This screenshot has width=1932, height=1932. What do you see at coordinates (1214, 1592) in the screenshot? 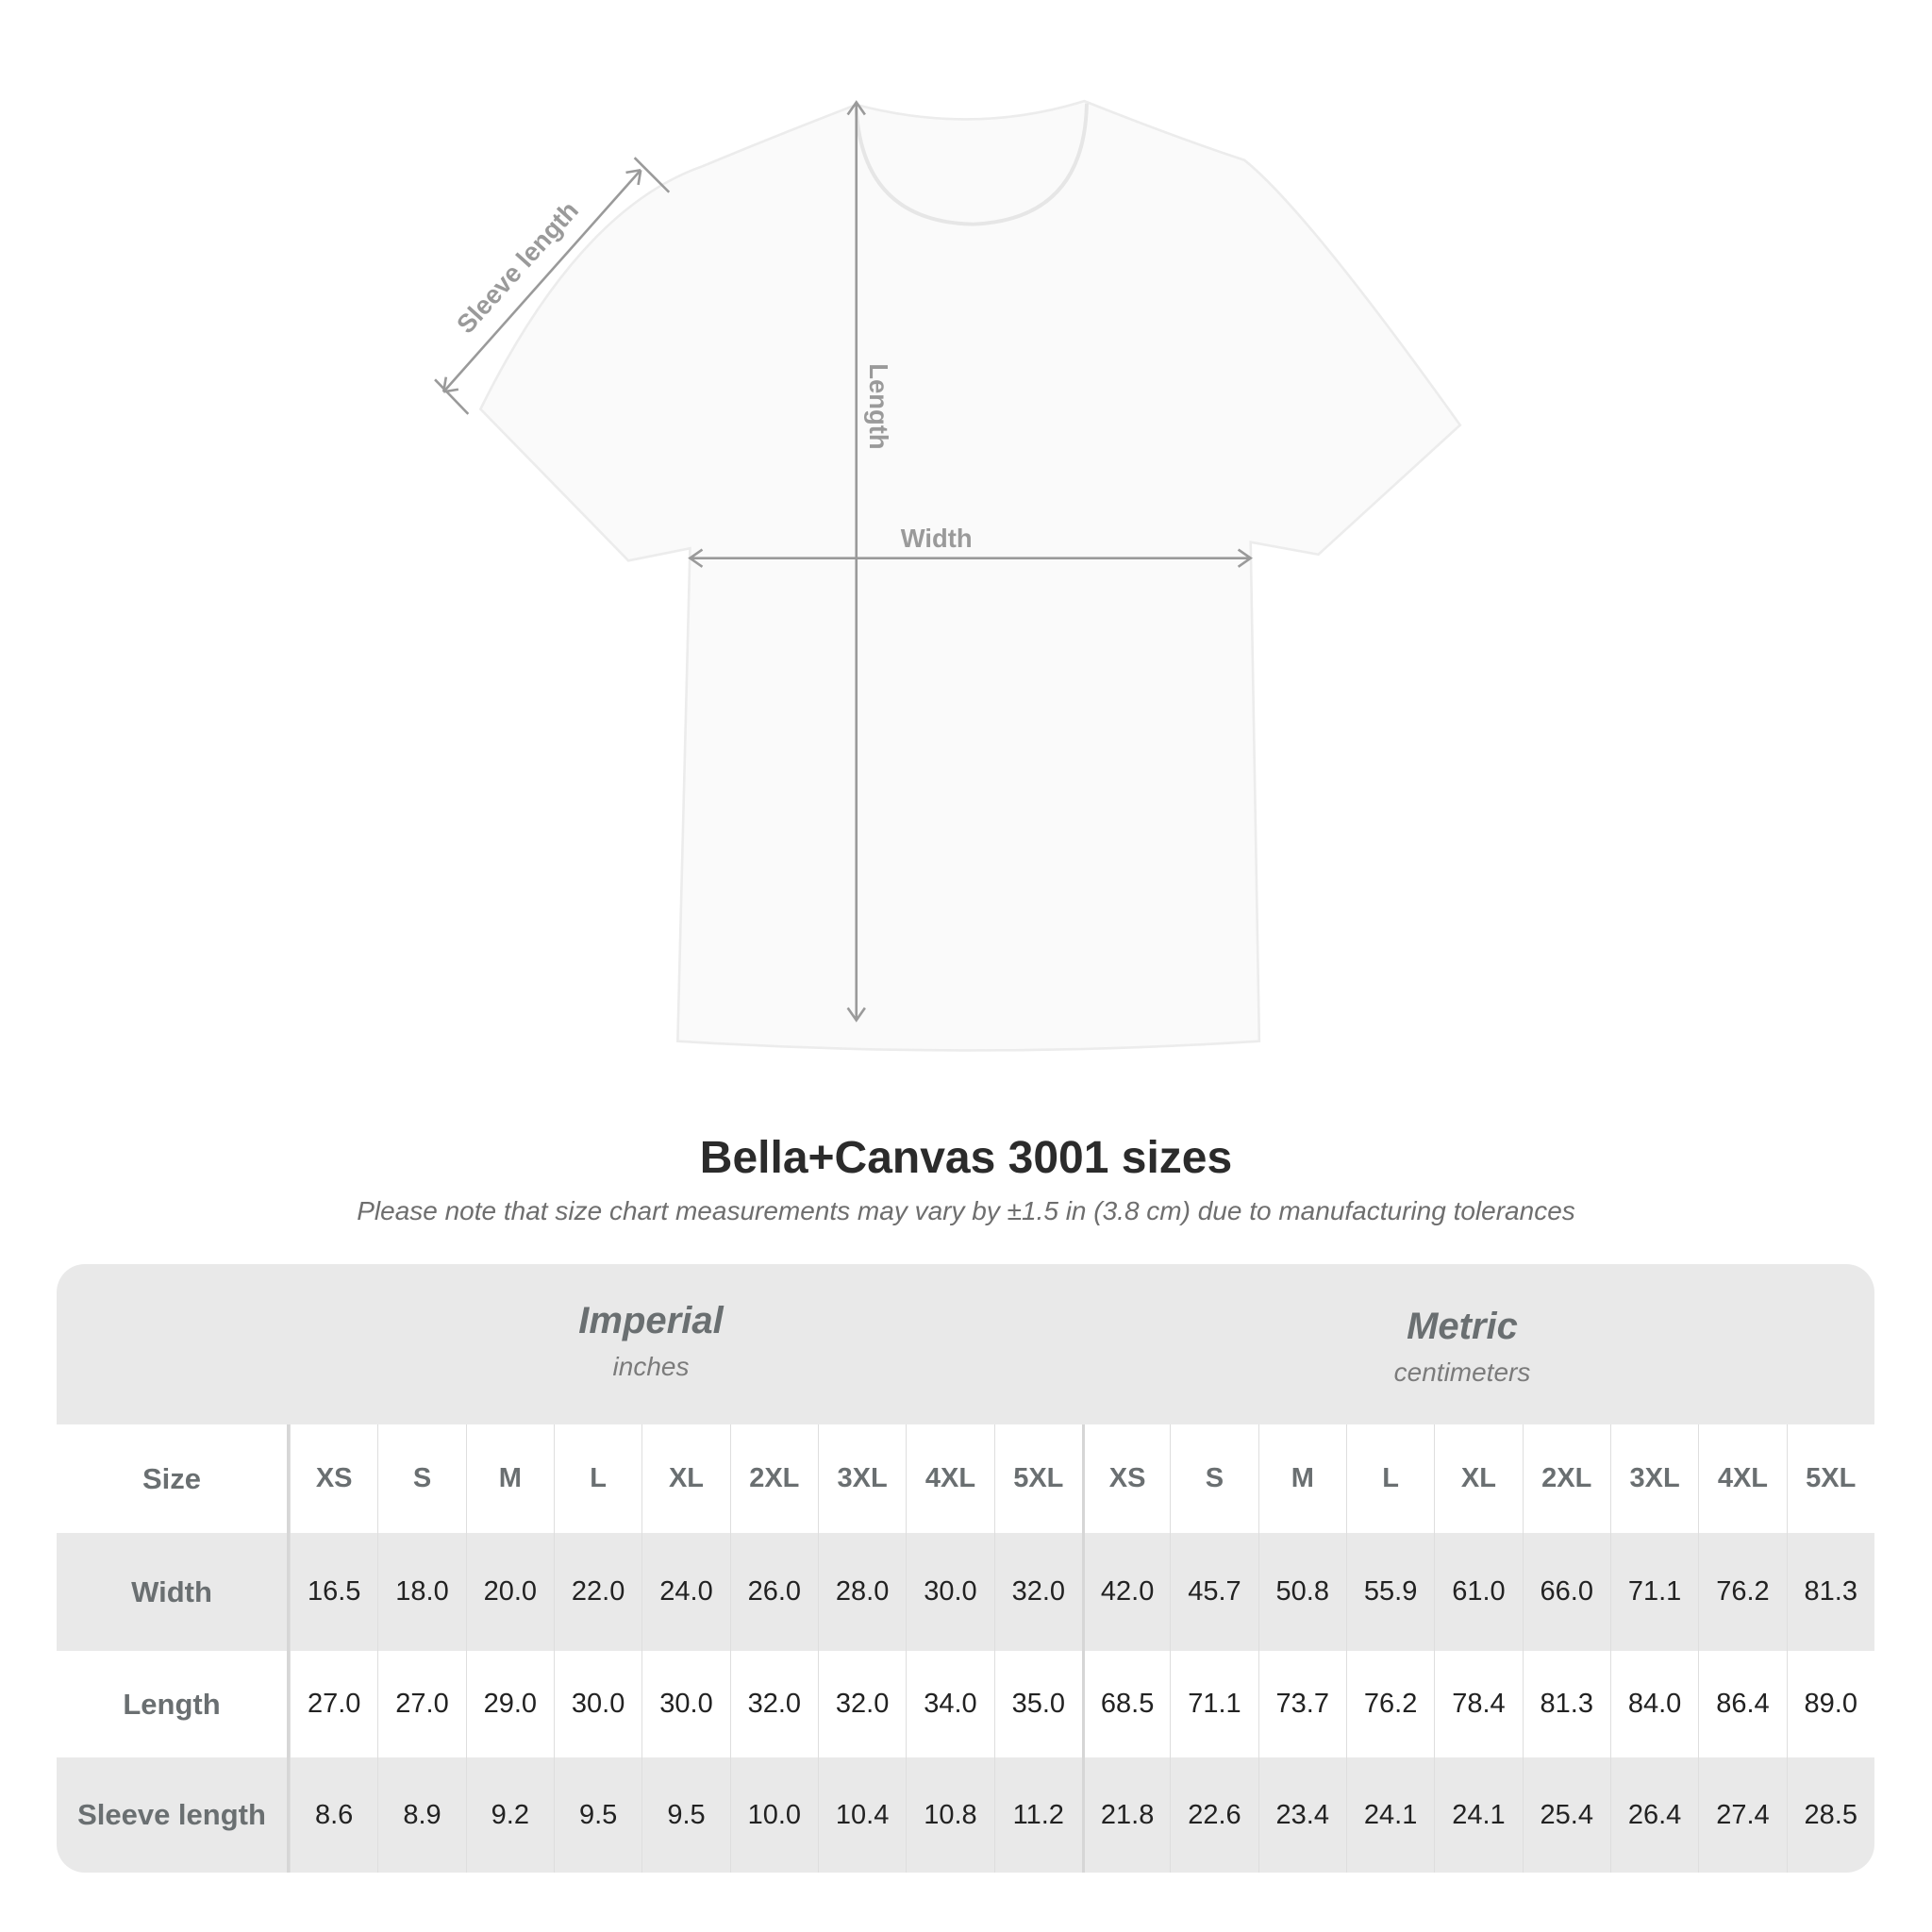
I see `table-cell: 45.7` at bounding box center [1214, 1592].